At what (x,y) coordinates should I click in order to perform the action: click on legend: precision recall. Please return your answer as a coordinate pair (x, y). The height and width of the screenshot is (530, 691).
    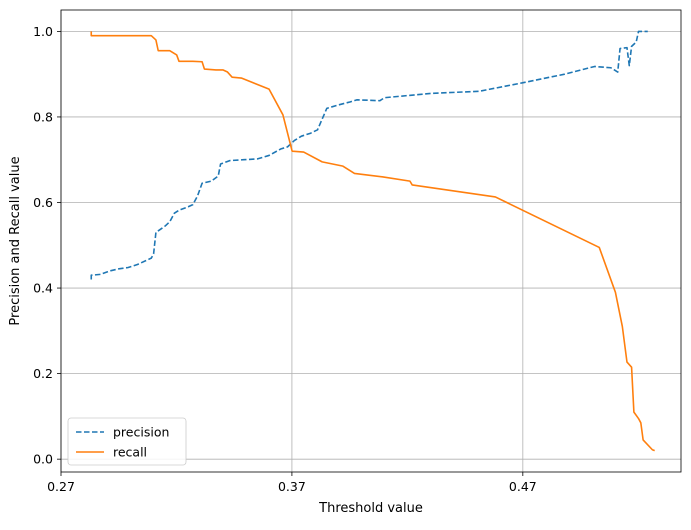
    Looking at the image, I should click on (127, 441).